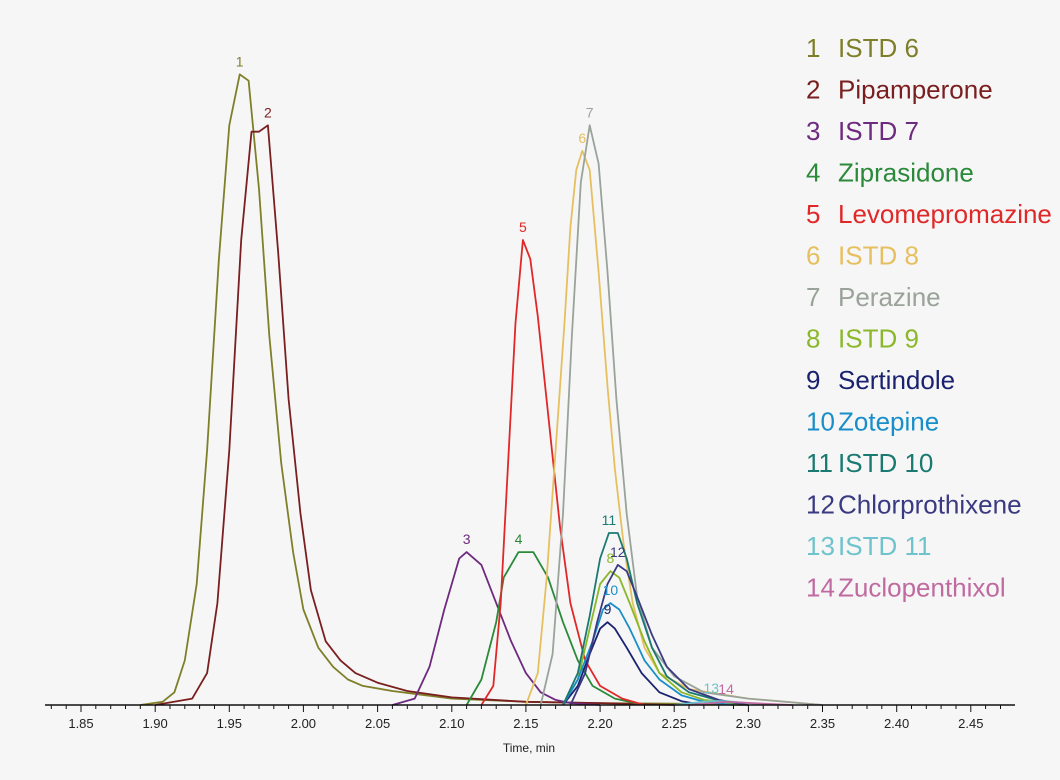 The height and width of the screenshot is (780, 1060). Describe the element at coordinates (820, 588) in the screenshot. I see `legend-number-14: 14` at that location.